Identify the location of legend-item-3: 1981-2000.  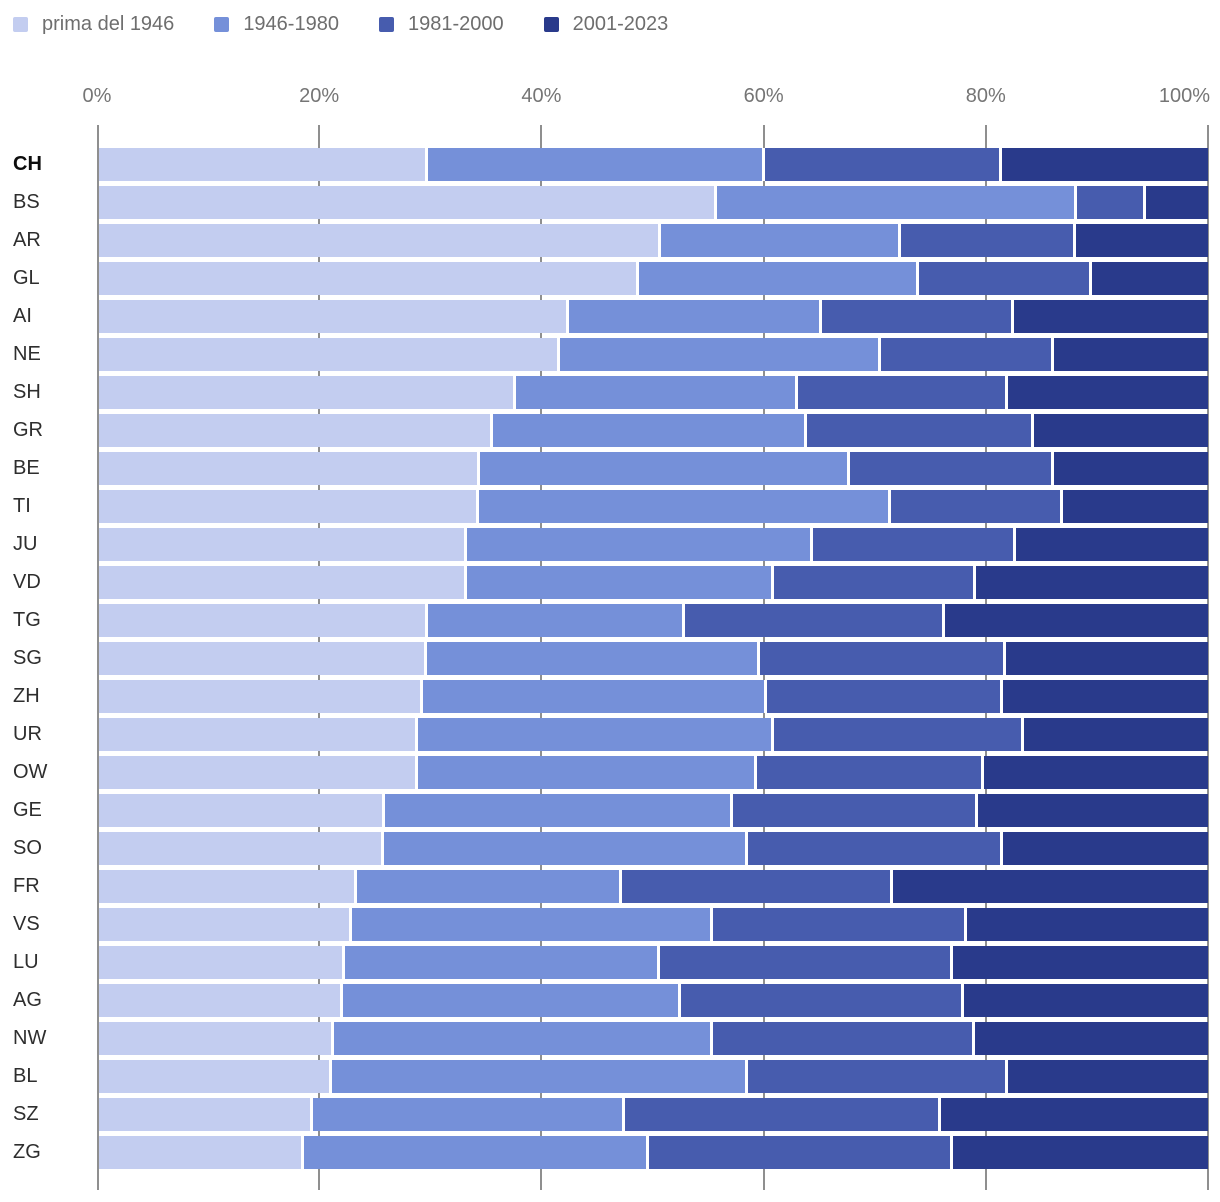
(441, 24).